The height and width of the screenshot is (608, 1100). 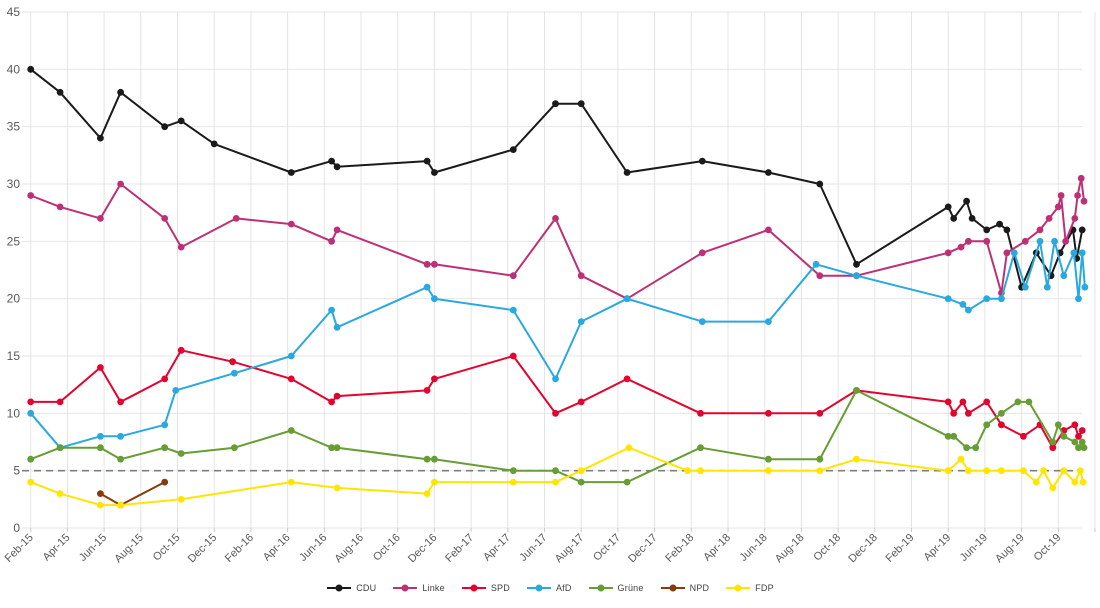 I want to click on x-axis-label: Aug-18, so click(x=790, y=549).